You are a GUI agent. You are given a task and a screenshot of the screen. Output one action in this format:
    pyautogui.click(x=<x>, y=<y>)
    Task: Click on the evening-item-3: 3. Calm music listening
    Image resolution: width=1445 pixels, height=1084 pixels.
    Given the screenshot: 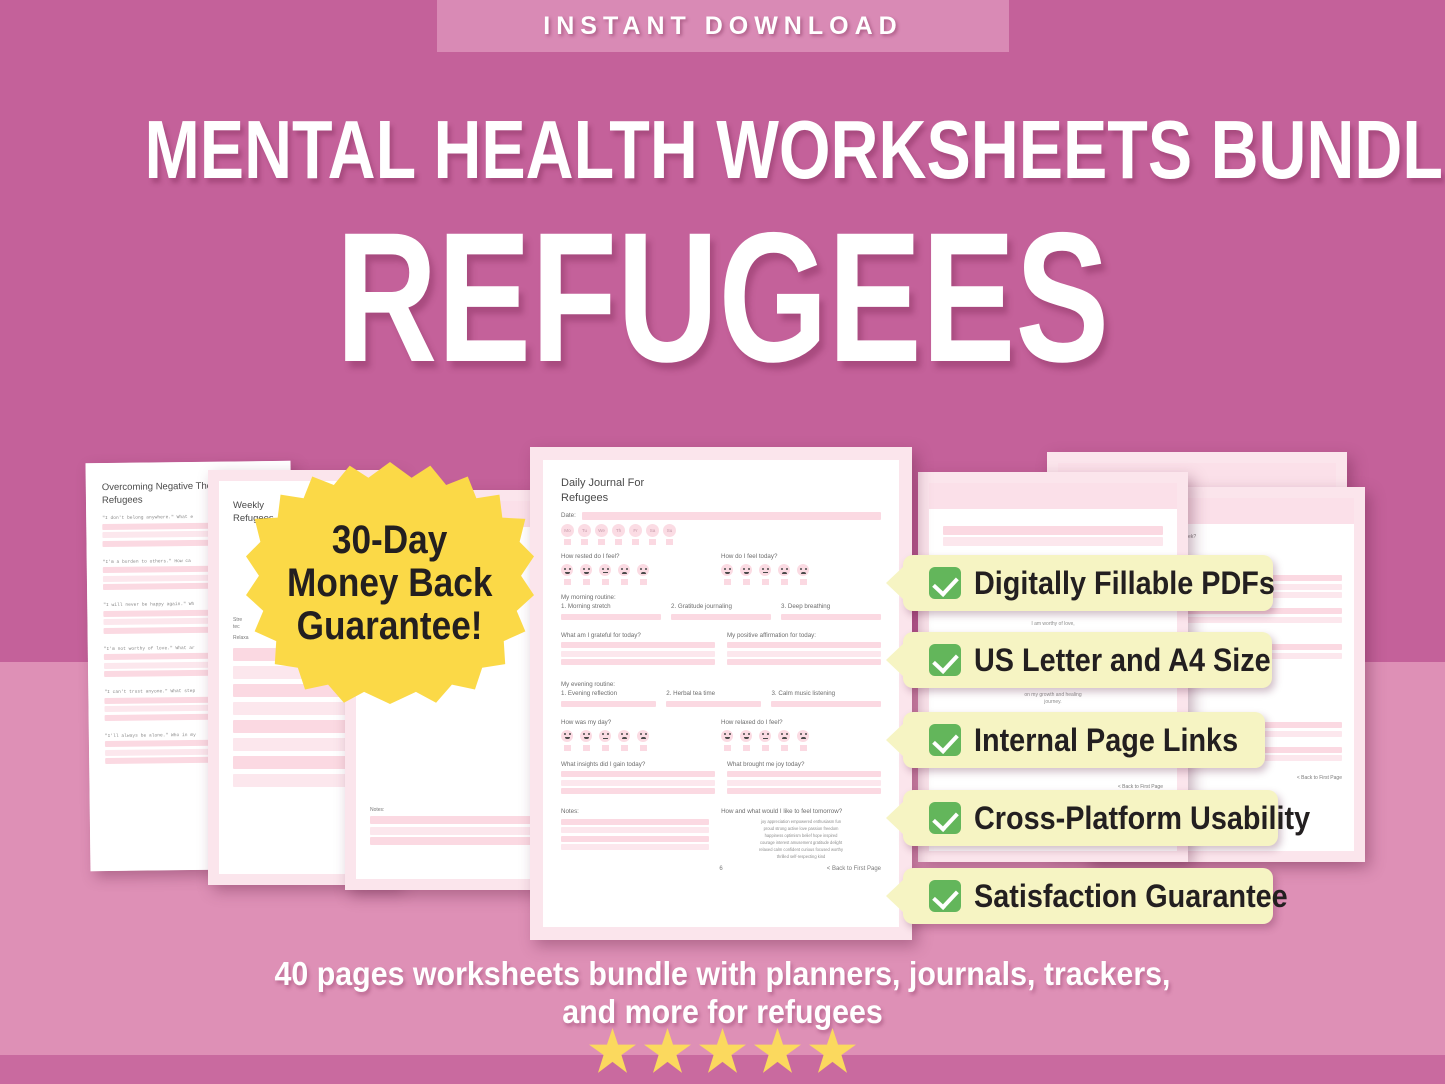 What is the action you would take?
    pyautogui.click(x=803, y=693)
    